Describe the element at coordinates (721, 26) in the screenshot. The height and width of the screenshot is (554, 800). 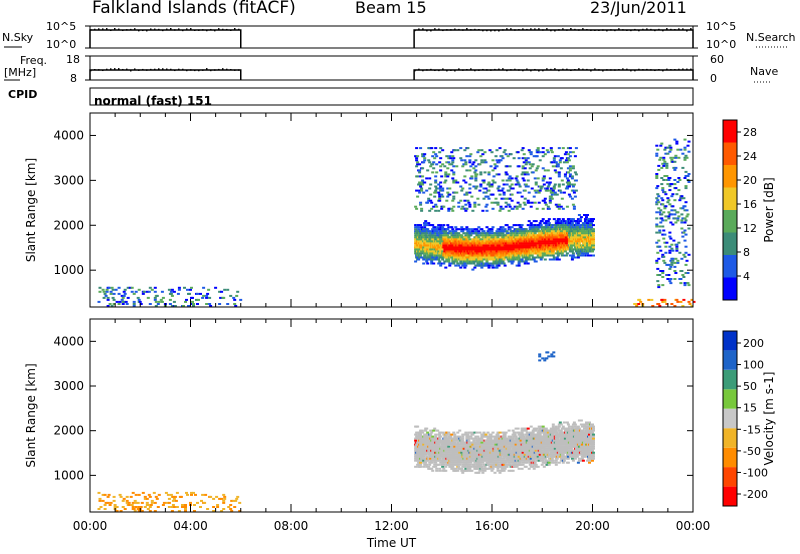
I see `nsearch-tick-top: 10^5` at that location.